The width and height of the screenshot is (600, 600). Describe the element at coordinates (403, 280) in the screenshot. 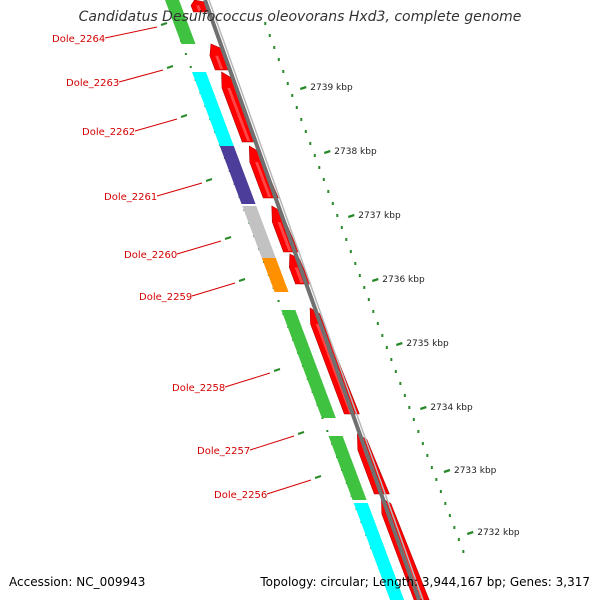

I see `scale-tick-label: 2736 kbp` at that location.